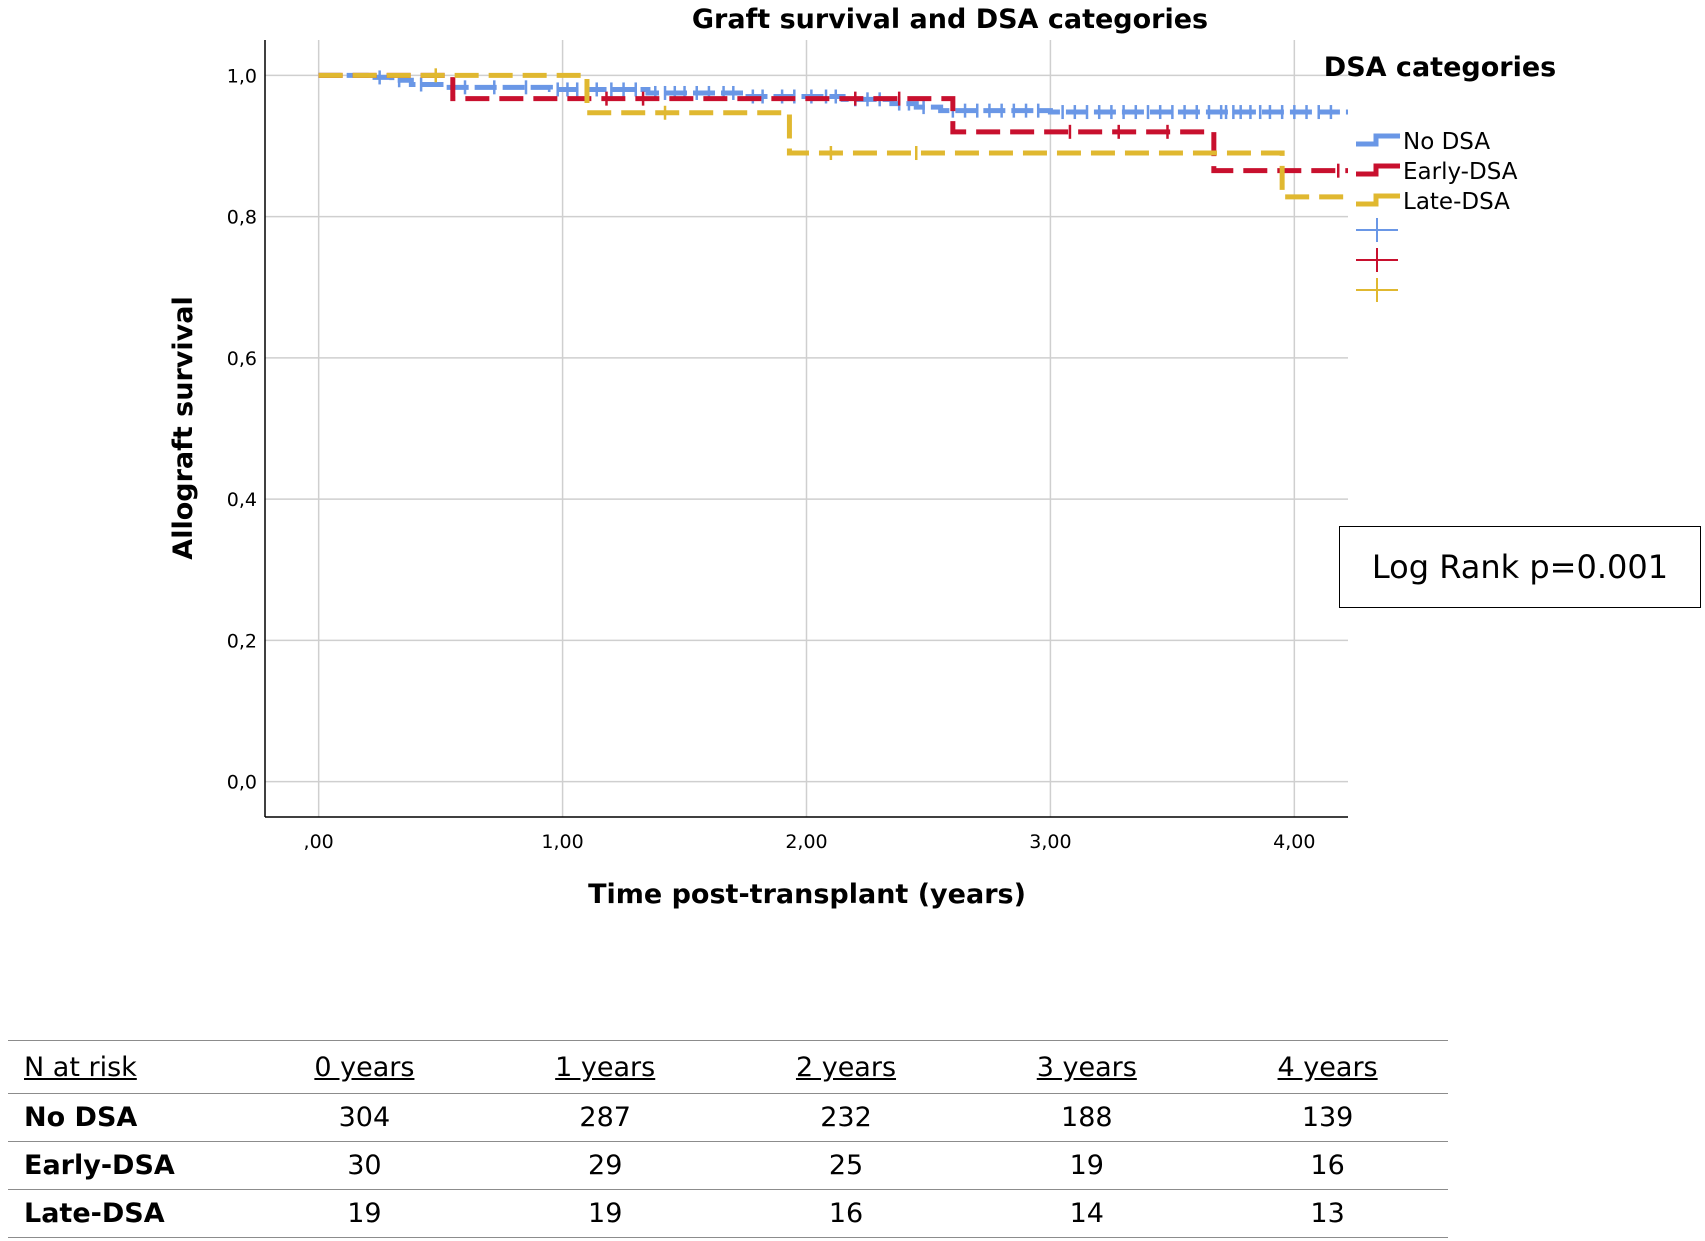  Describe the element at coordinates (242, 783) in the screenshot. I see `y-tick-label: 0,0` at that location.